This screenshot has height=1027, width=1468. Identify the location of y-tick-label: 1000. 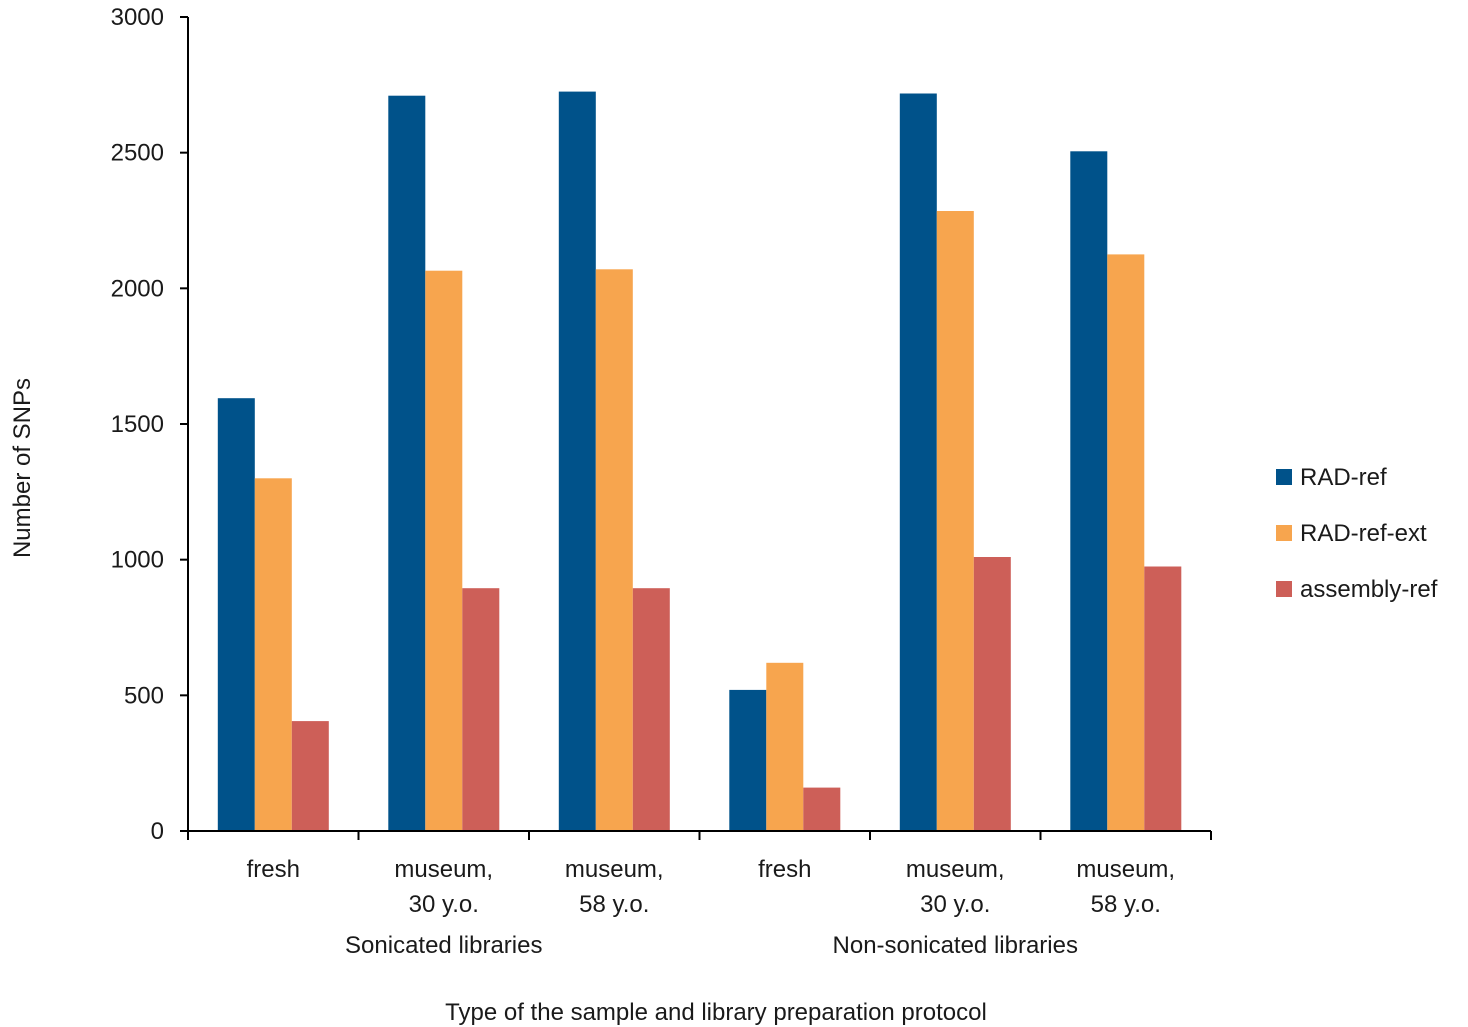
(137, 560).